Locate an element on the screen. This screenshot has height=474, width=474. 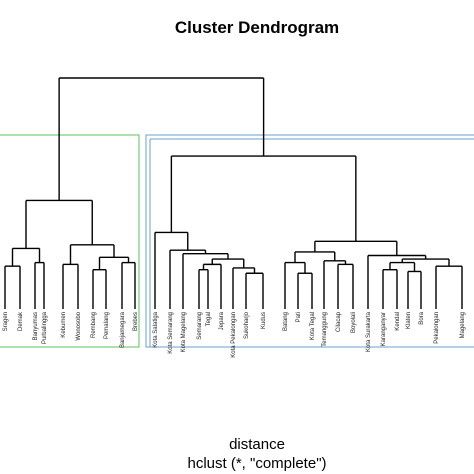
leaf-label: Boyolali is located at coordinates (354, 322).